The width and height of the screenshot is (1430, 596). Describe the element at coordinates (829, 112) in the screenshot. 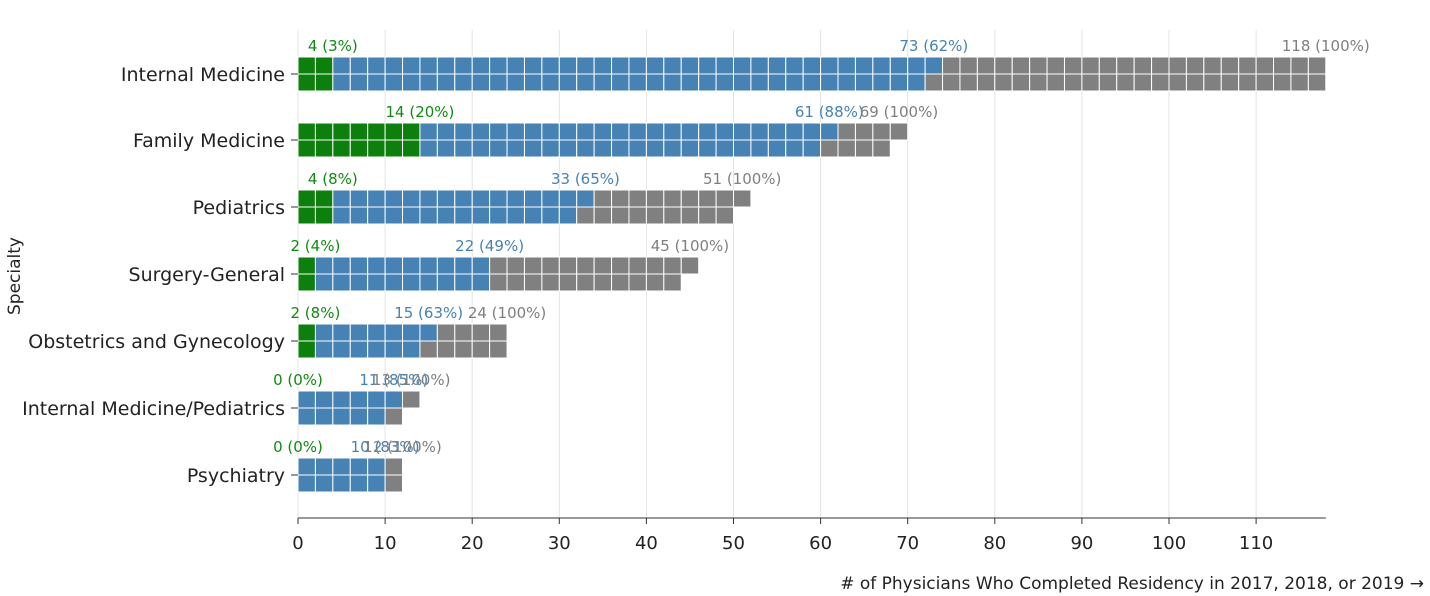

I see `blue-value-label: 61 (88%)` at that location.